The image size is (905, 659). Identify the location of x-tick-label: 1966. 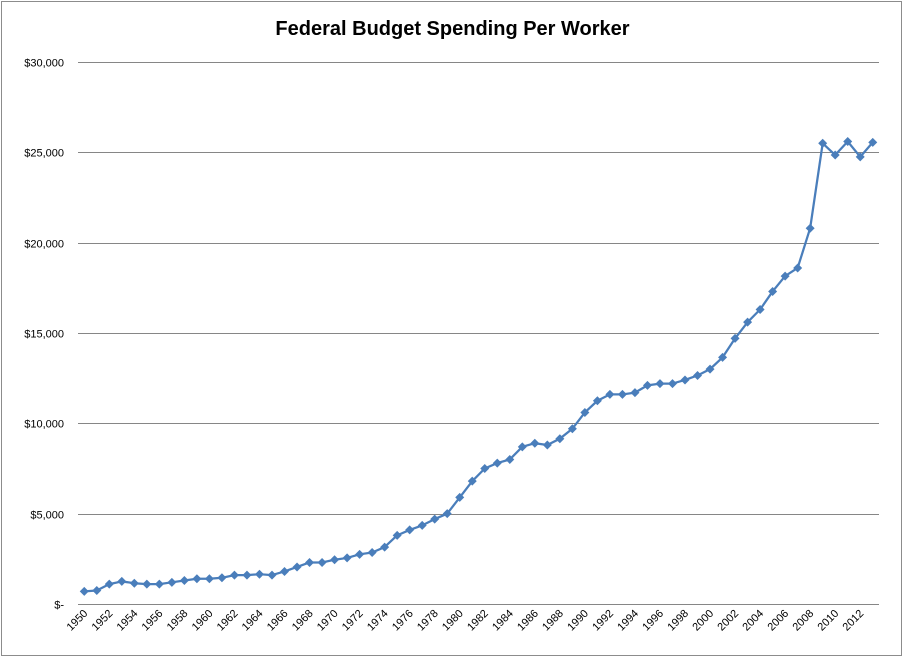
(278, 621).